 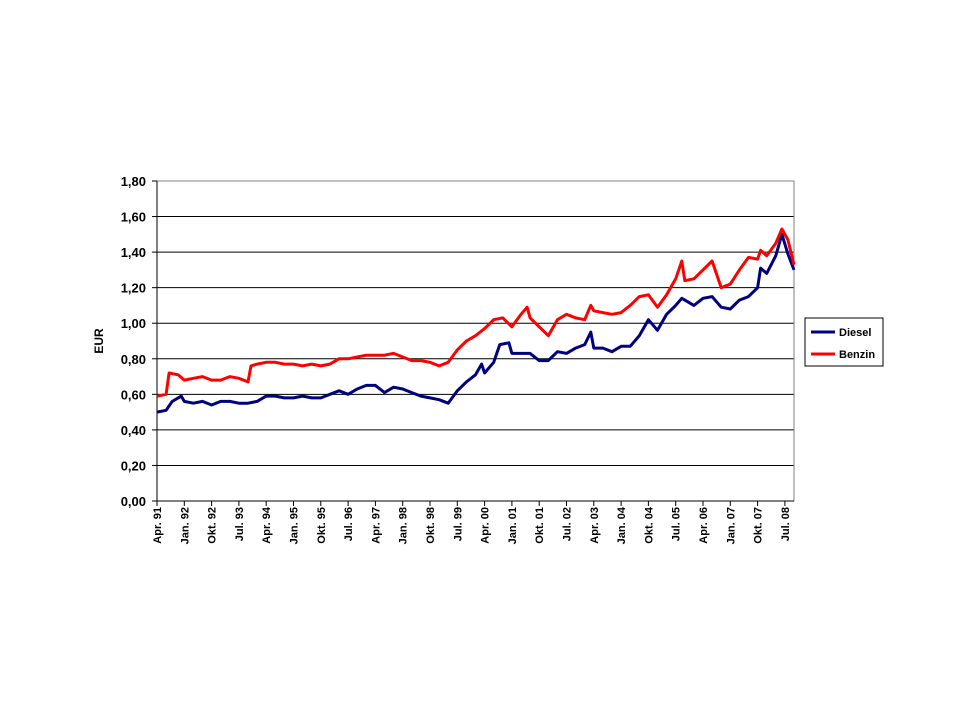 What do you see at coordinates (185, 525) in the screenshot?
I see `x-tick-label: Jan. 92` at bounding box center [185, 525].